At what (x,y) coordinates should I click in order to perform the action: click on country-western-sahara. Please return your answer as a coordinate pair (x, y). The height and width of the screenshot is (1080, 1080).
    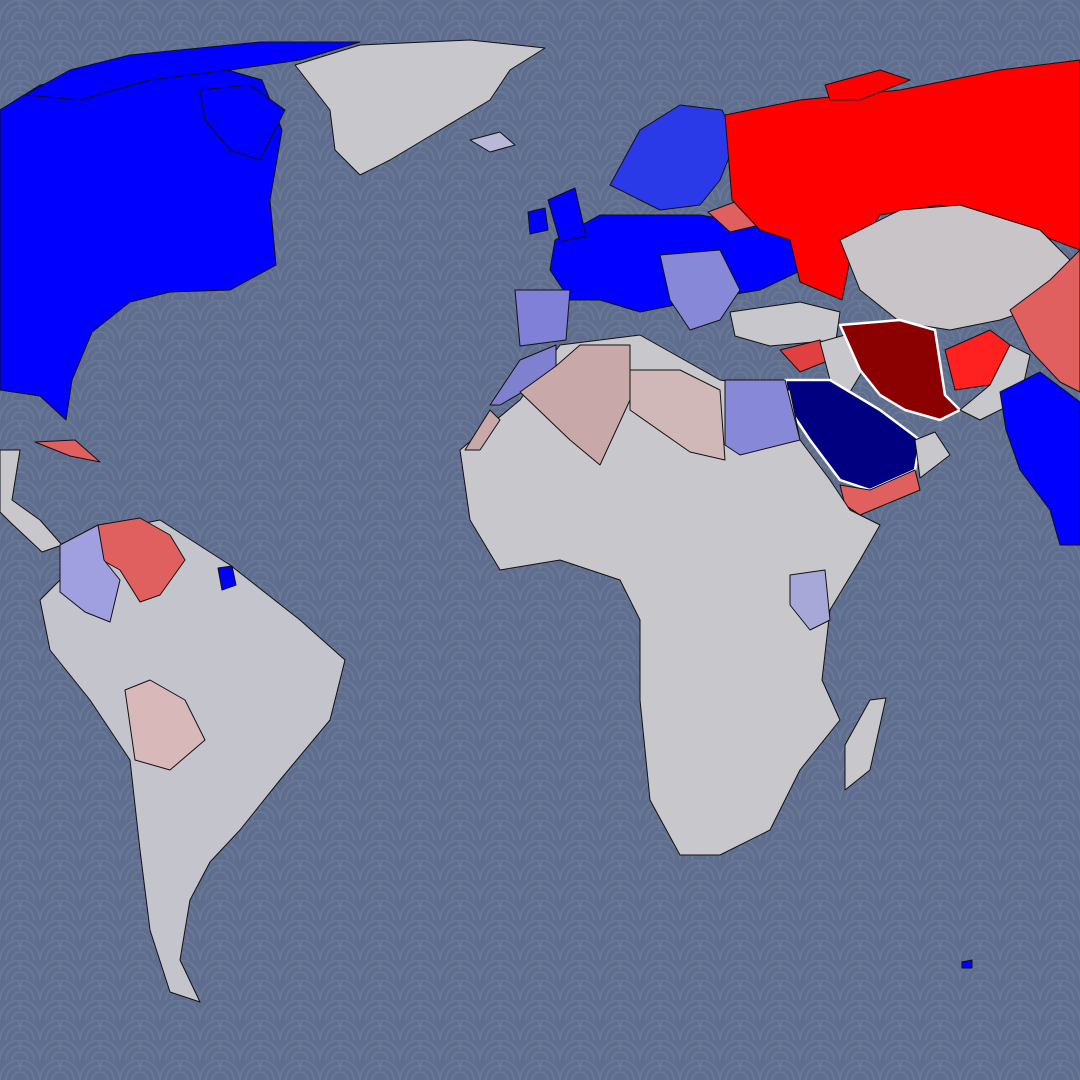
    Looking at the image, I should click on (482, 430).